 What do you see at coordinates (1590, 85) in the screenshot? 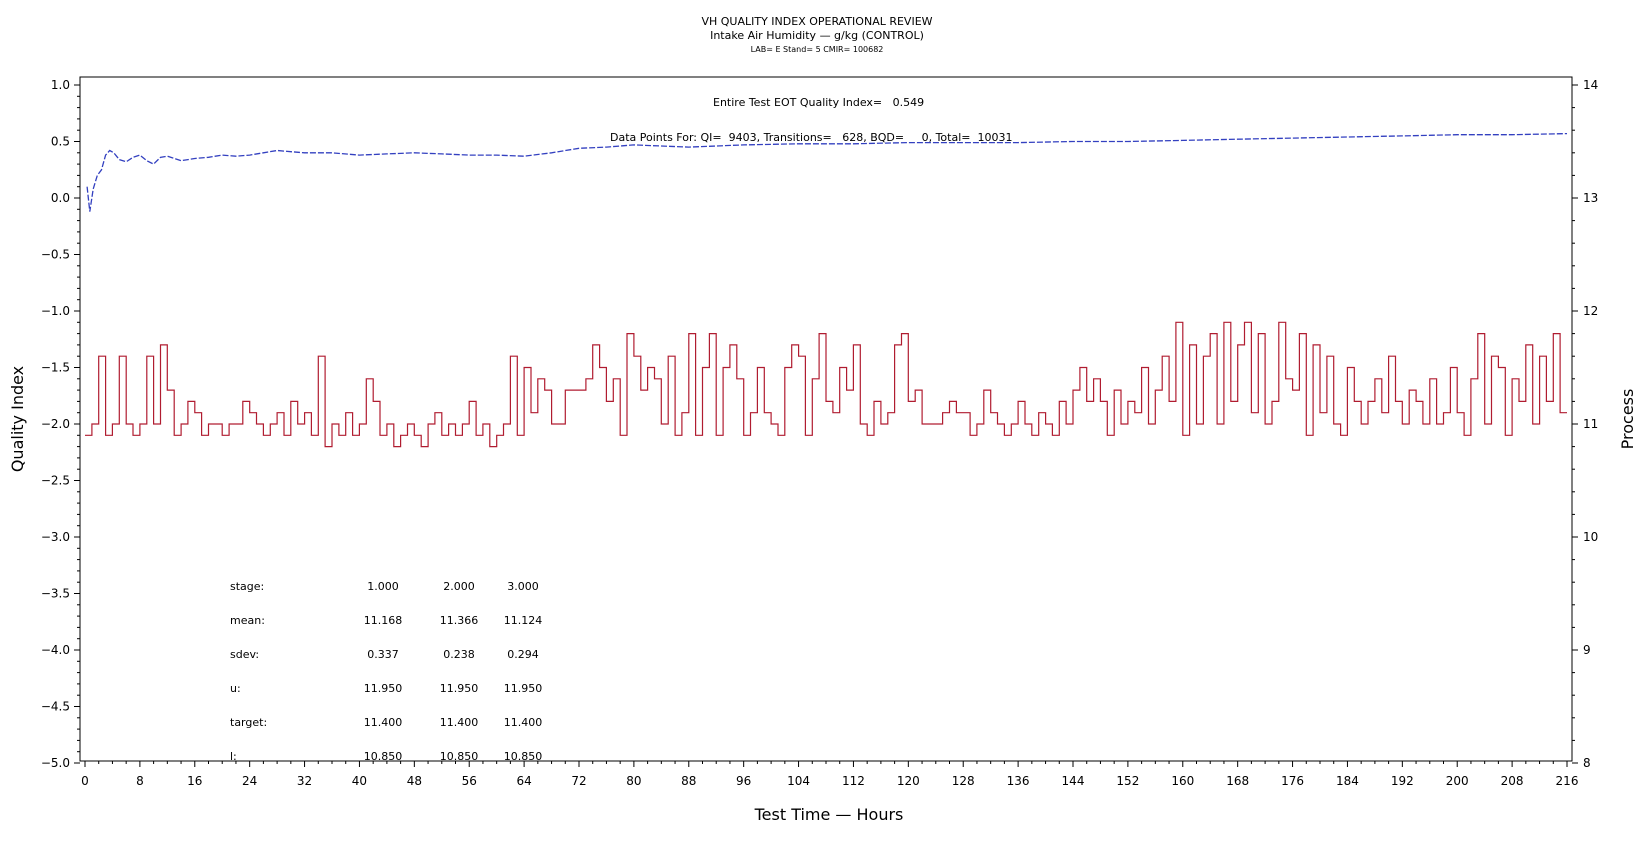
I see `y2-tick-label: 14` at bounding box center [1590, 85].